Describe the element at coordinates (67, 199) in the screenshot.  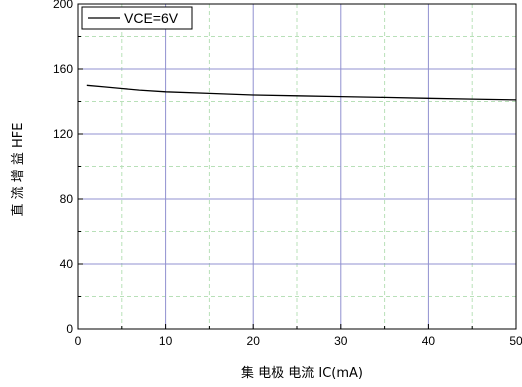
I see `y-tick-label: 80` at that location.